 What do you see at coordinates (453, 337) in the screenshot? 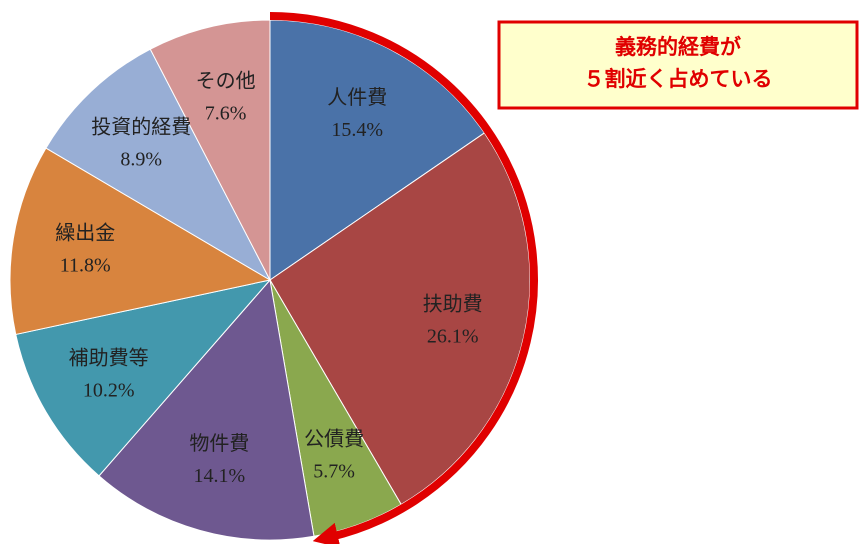
I see `value-label: 26.1%` at bounding box center [453, 337].